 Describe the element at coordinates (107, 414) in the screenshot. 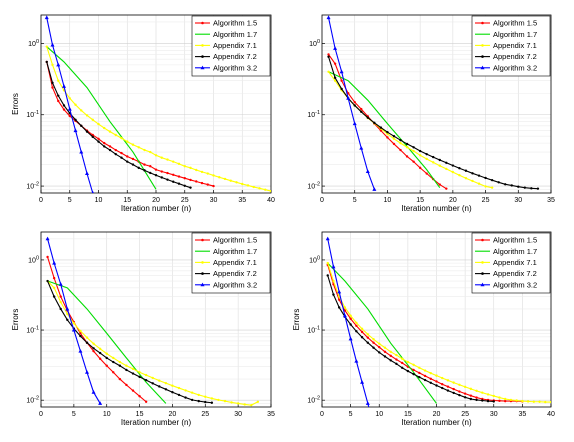

I see `x-tick-label: 10` at that location.